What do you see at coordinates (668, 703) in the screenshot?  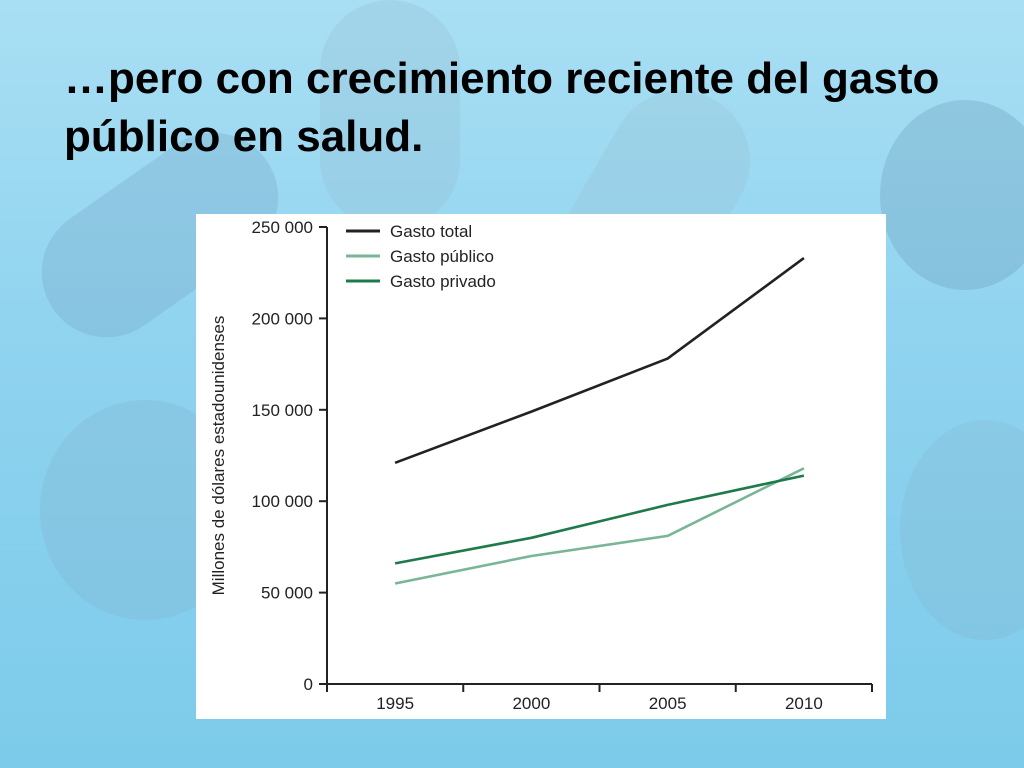 I see `x-tick-label: 2005` at bounding box center [668, 703].